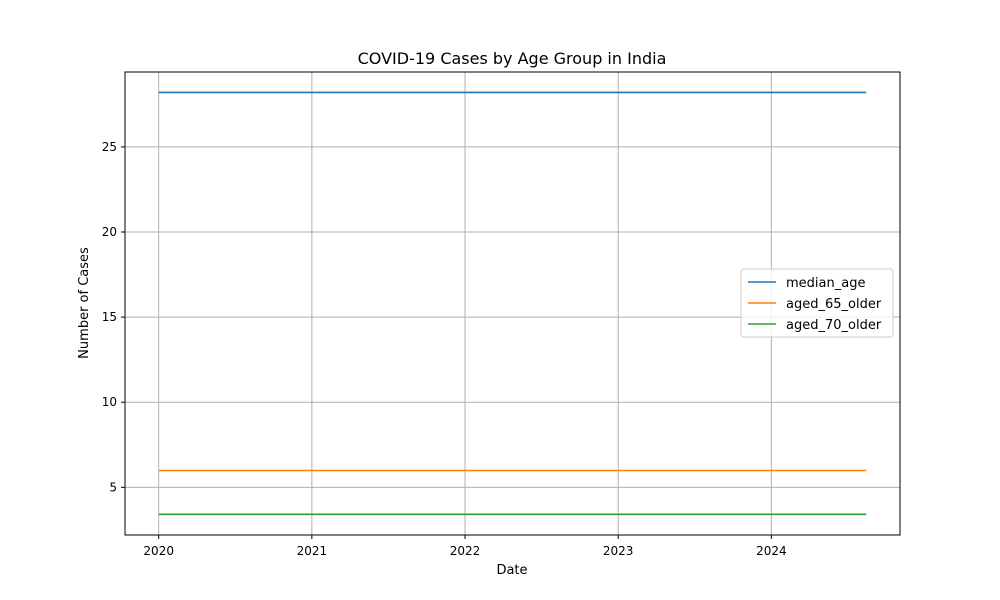  What do you see at coordinates (84, 303) in the screenshot?
I see `y-axis-label: Number of Cases` at bounding box center [84, 303].